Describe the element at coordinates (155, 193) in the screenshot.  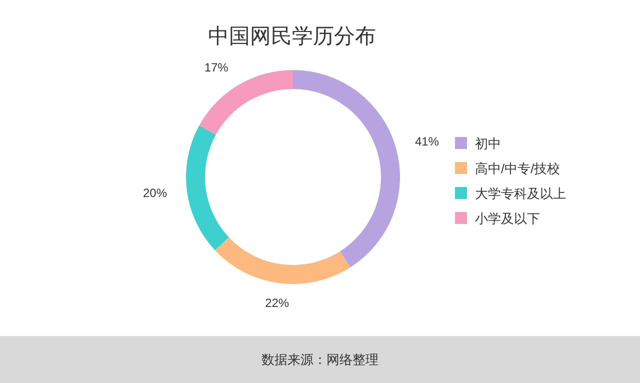
I see `data-label: 20%` at that location.